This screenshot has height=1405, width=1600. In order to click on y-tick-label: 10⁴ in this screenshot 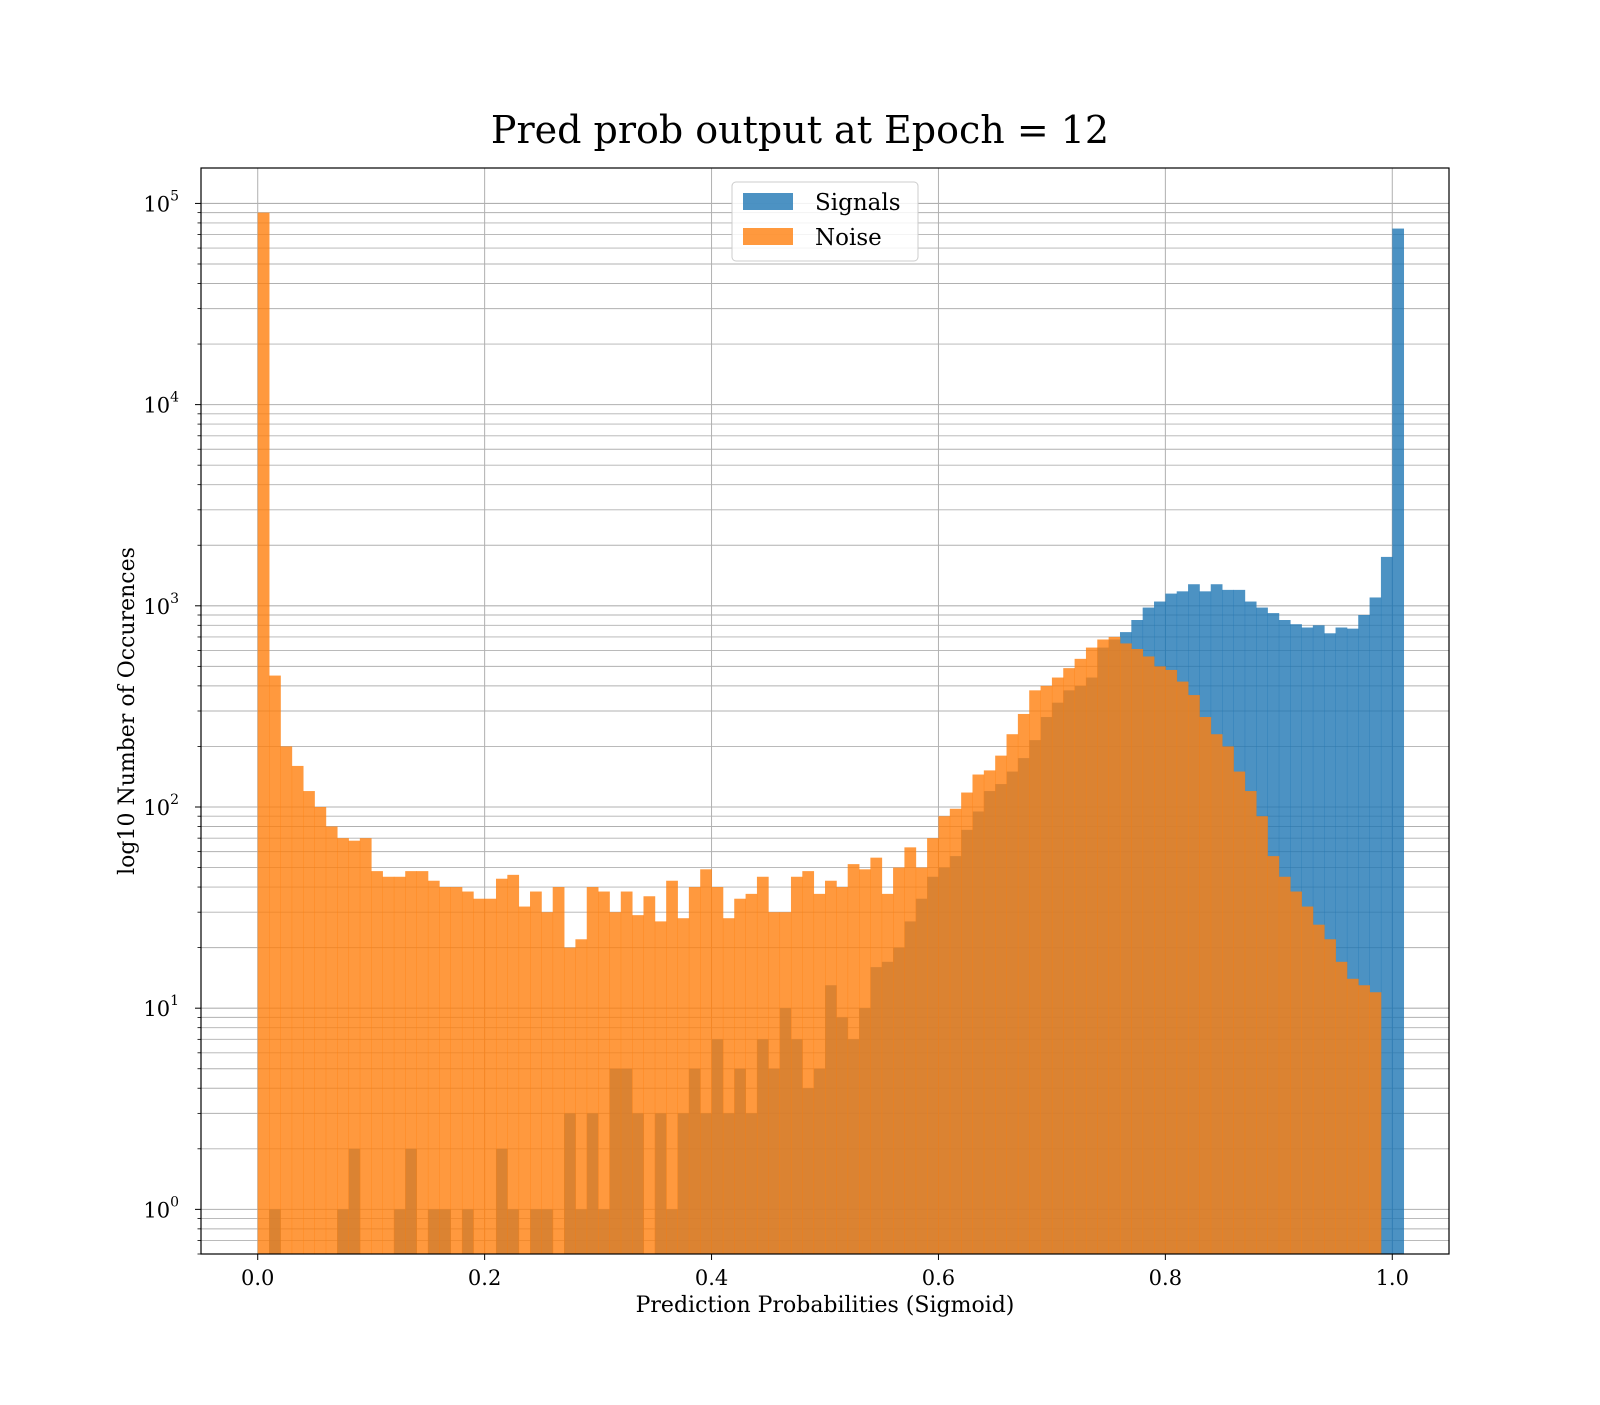, I will do `click(161, 404)`.